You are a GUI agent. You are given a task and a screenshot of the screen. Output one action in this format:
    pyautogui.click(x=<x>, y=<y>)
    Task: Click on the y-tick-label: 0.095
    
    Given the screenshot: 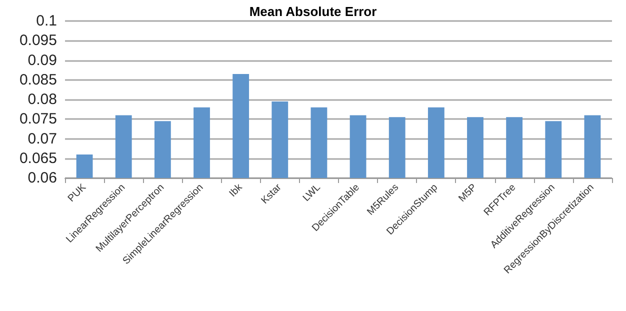 What is the action you would take?
    pyautogui.click(x=38, y=41)
    